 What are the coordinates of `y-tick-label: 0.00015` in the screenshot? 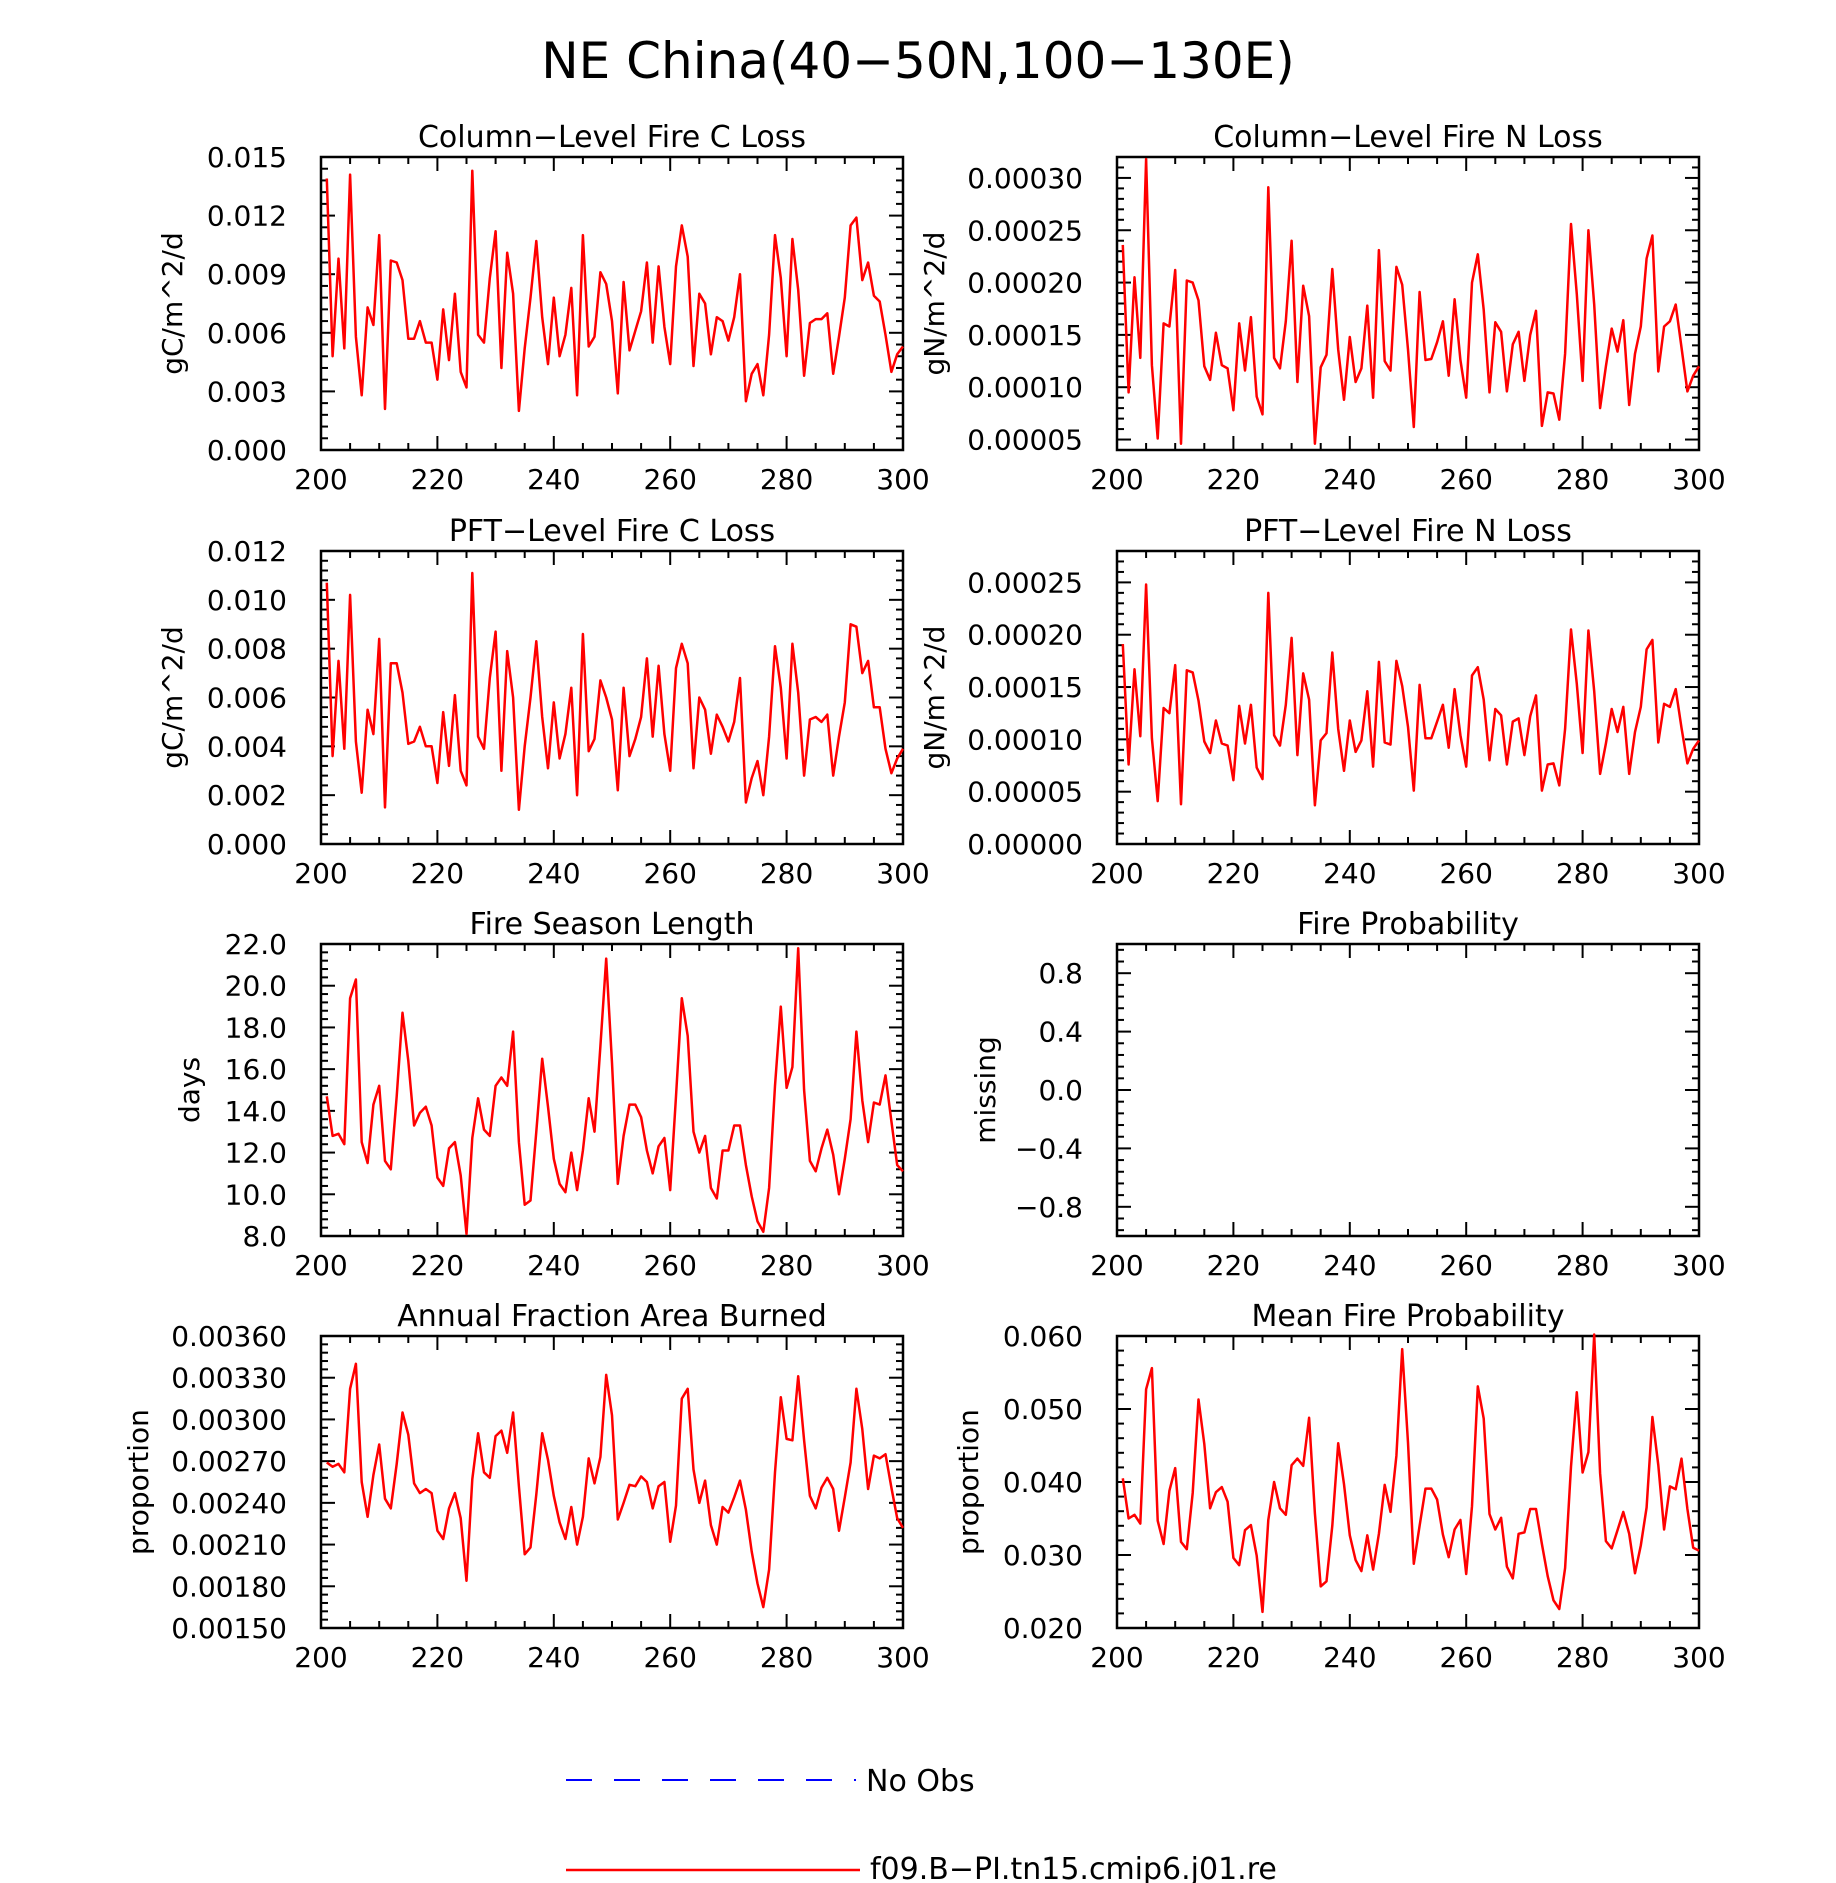 It's located at (1025, 687).